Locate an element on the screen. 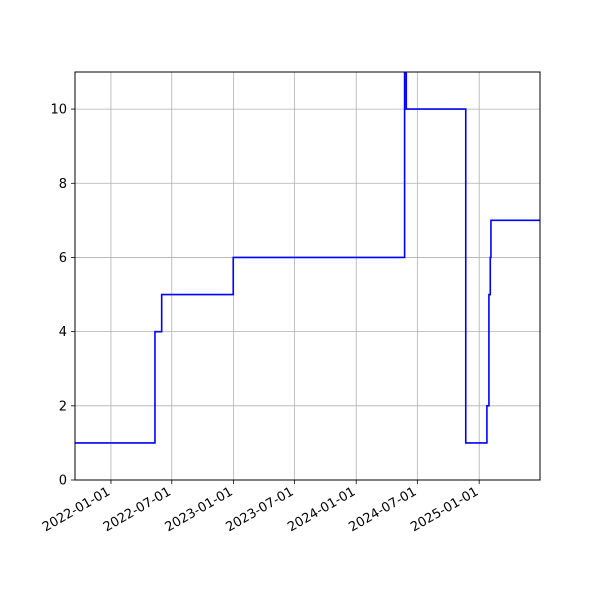 The height and width of the screenshot is (600, 600). y-tick-label: 4 is located at coordinates (63, 332).